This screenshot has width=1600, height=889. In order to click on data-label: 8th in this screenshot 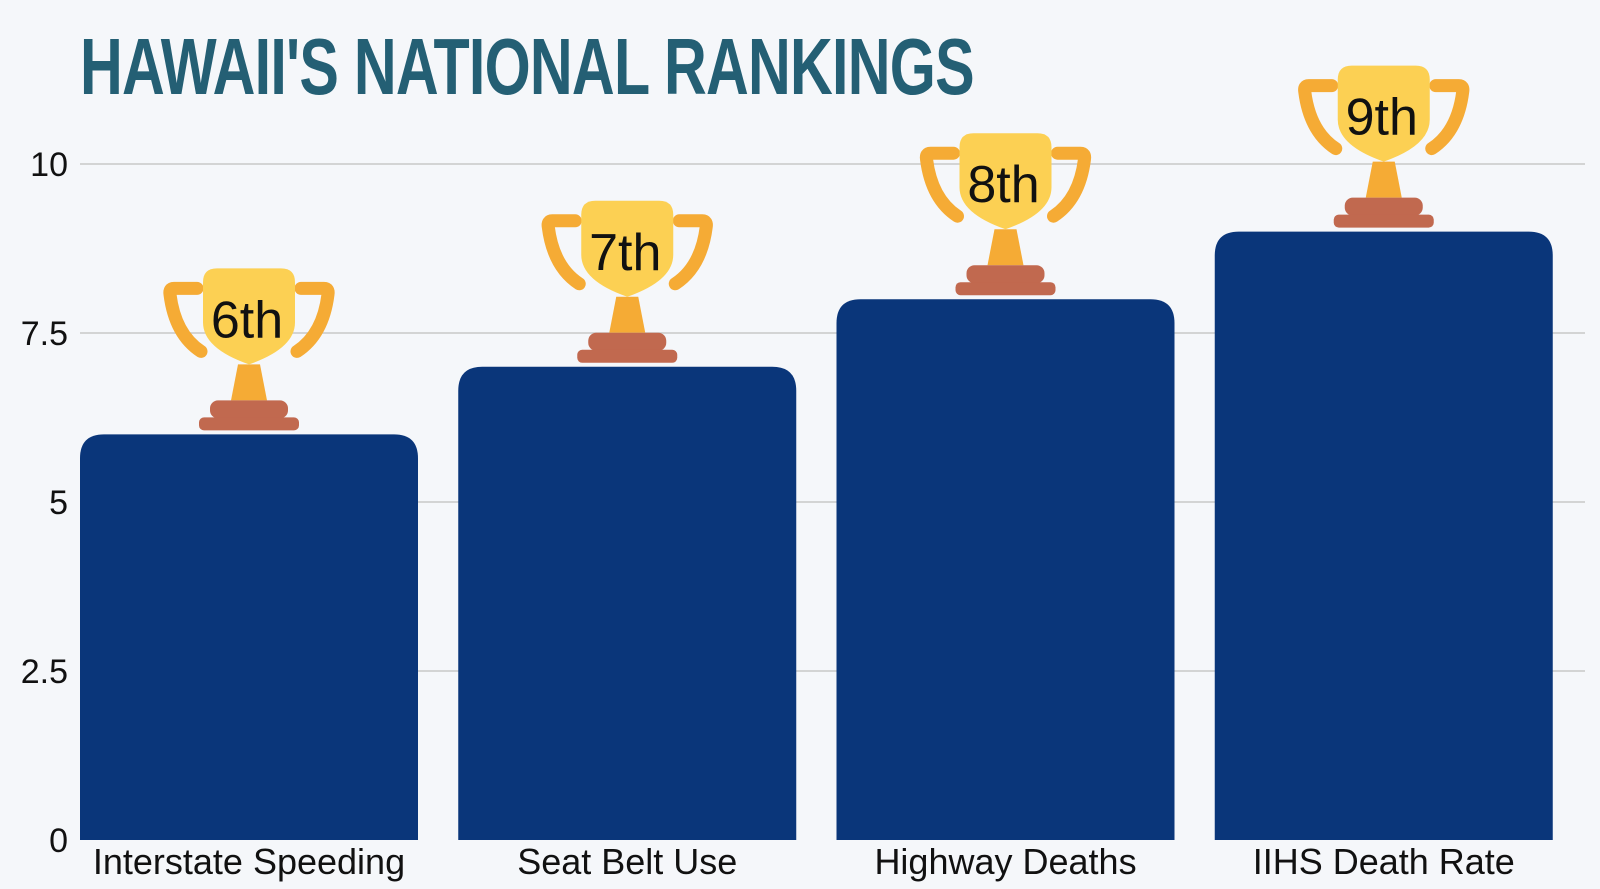, I will do `click(1003, 185)`.